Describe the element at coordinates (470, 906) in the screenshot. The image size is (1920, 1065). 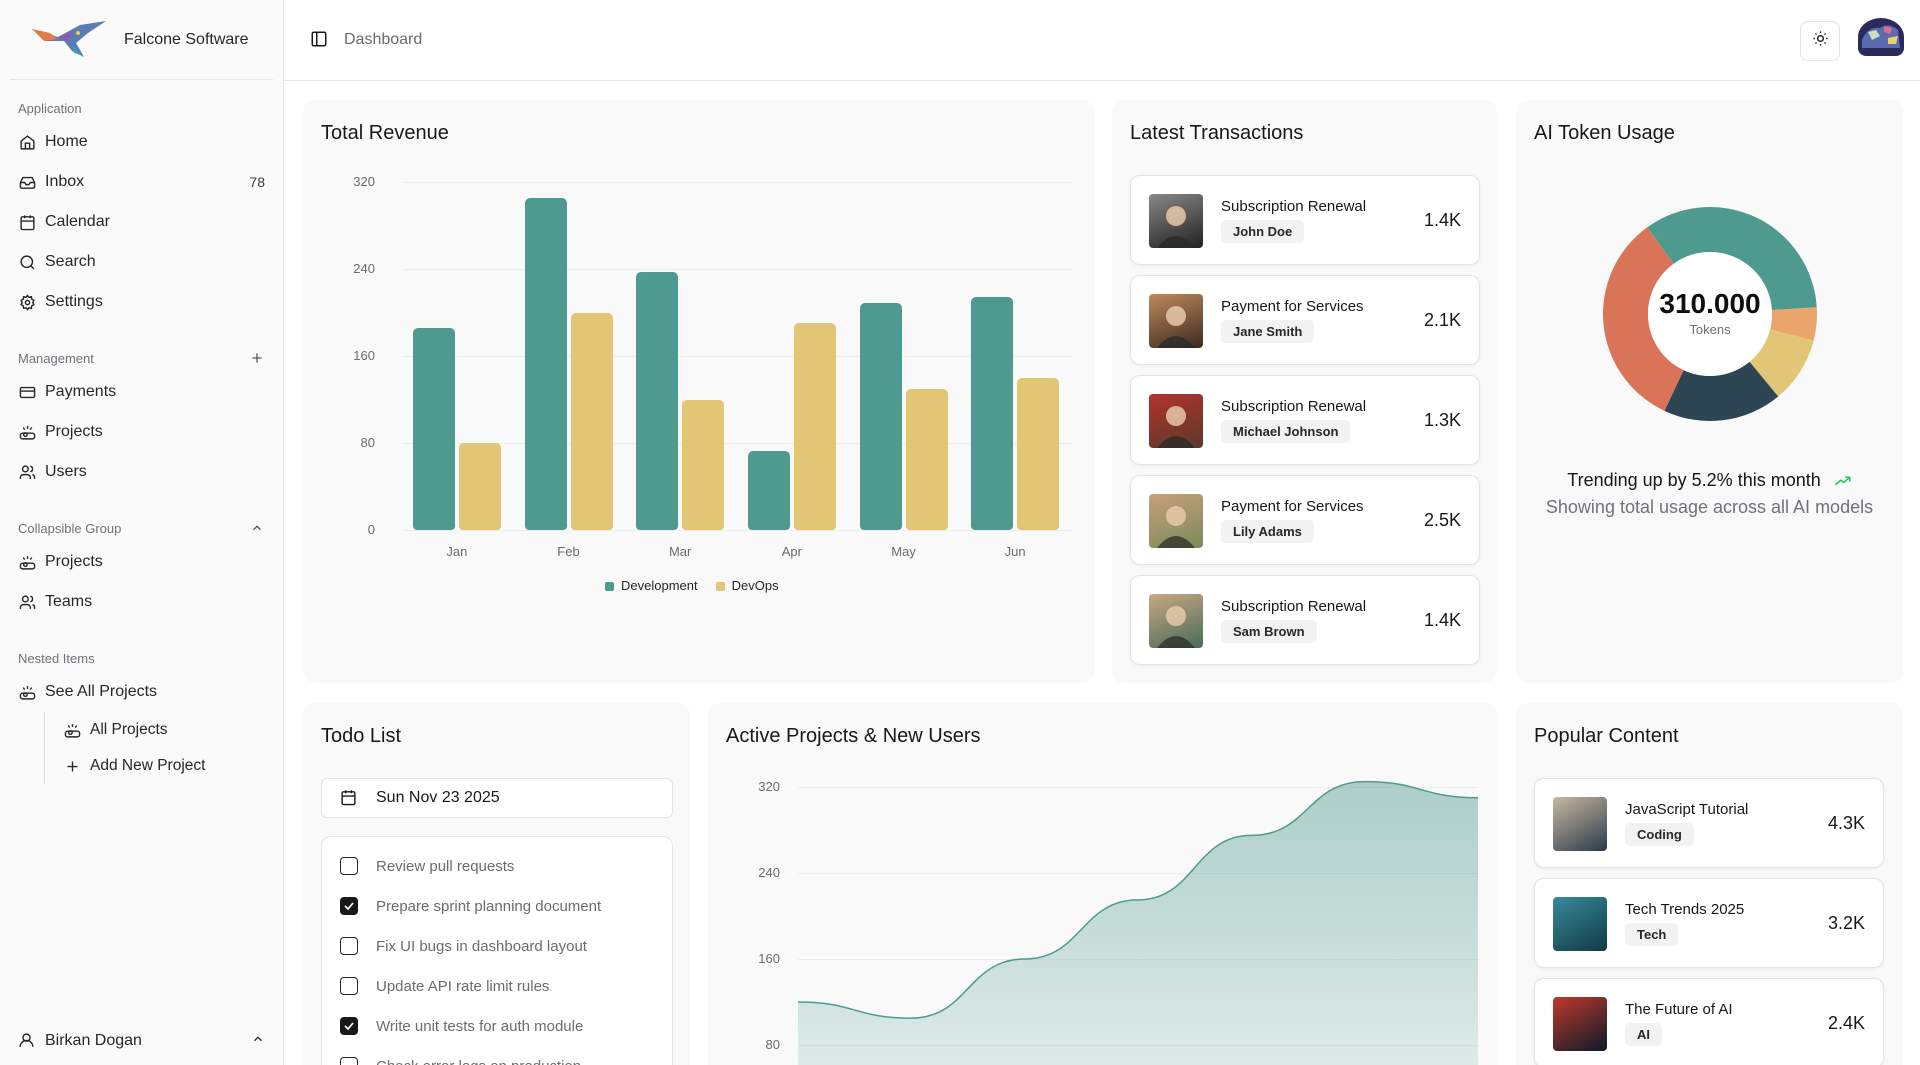
I see `todo-item: Prepare sprint planning document` at that location.